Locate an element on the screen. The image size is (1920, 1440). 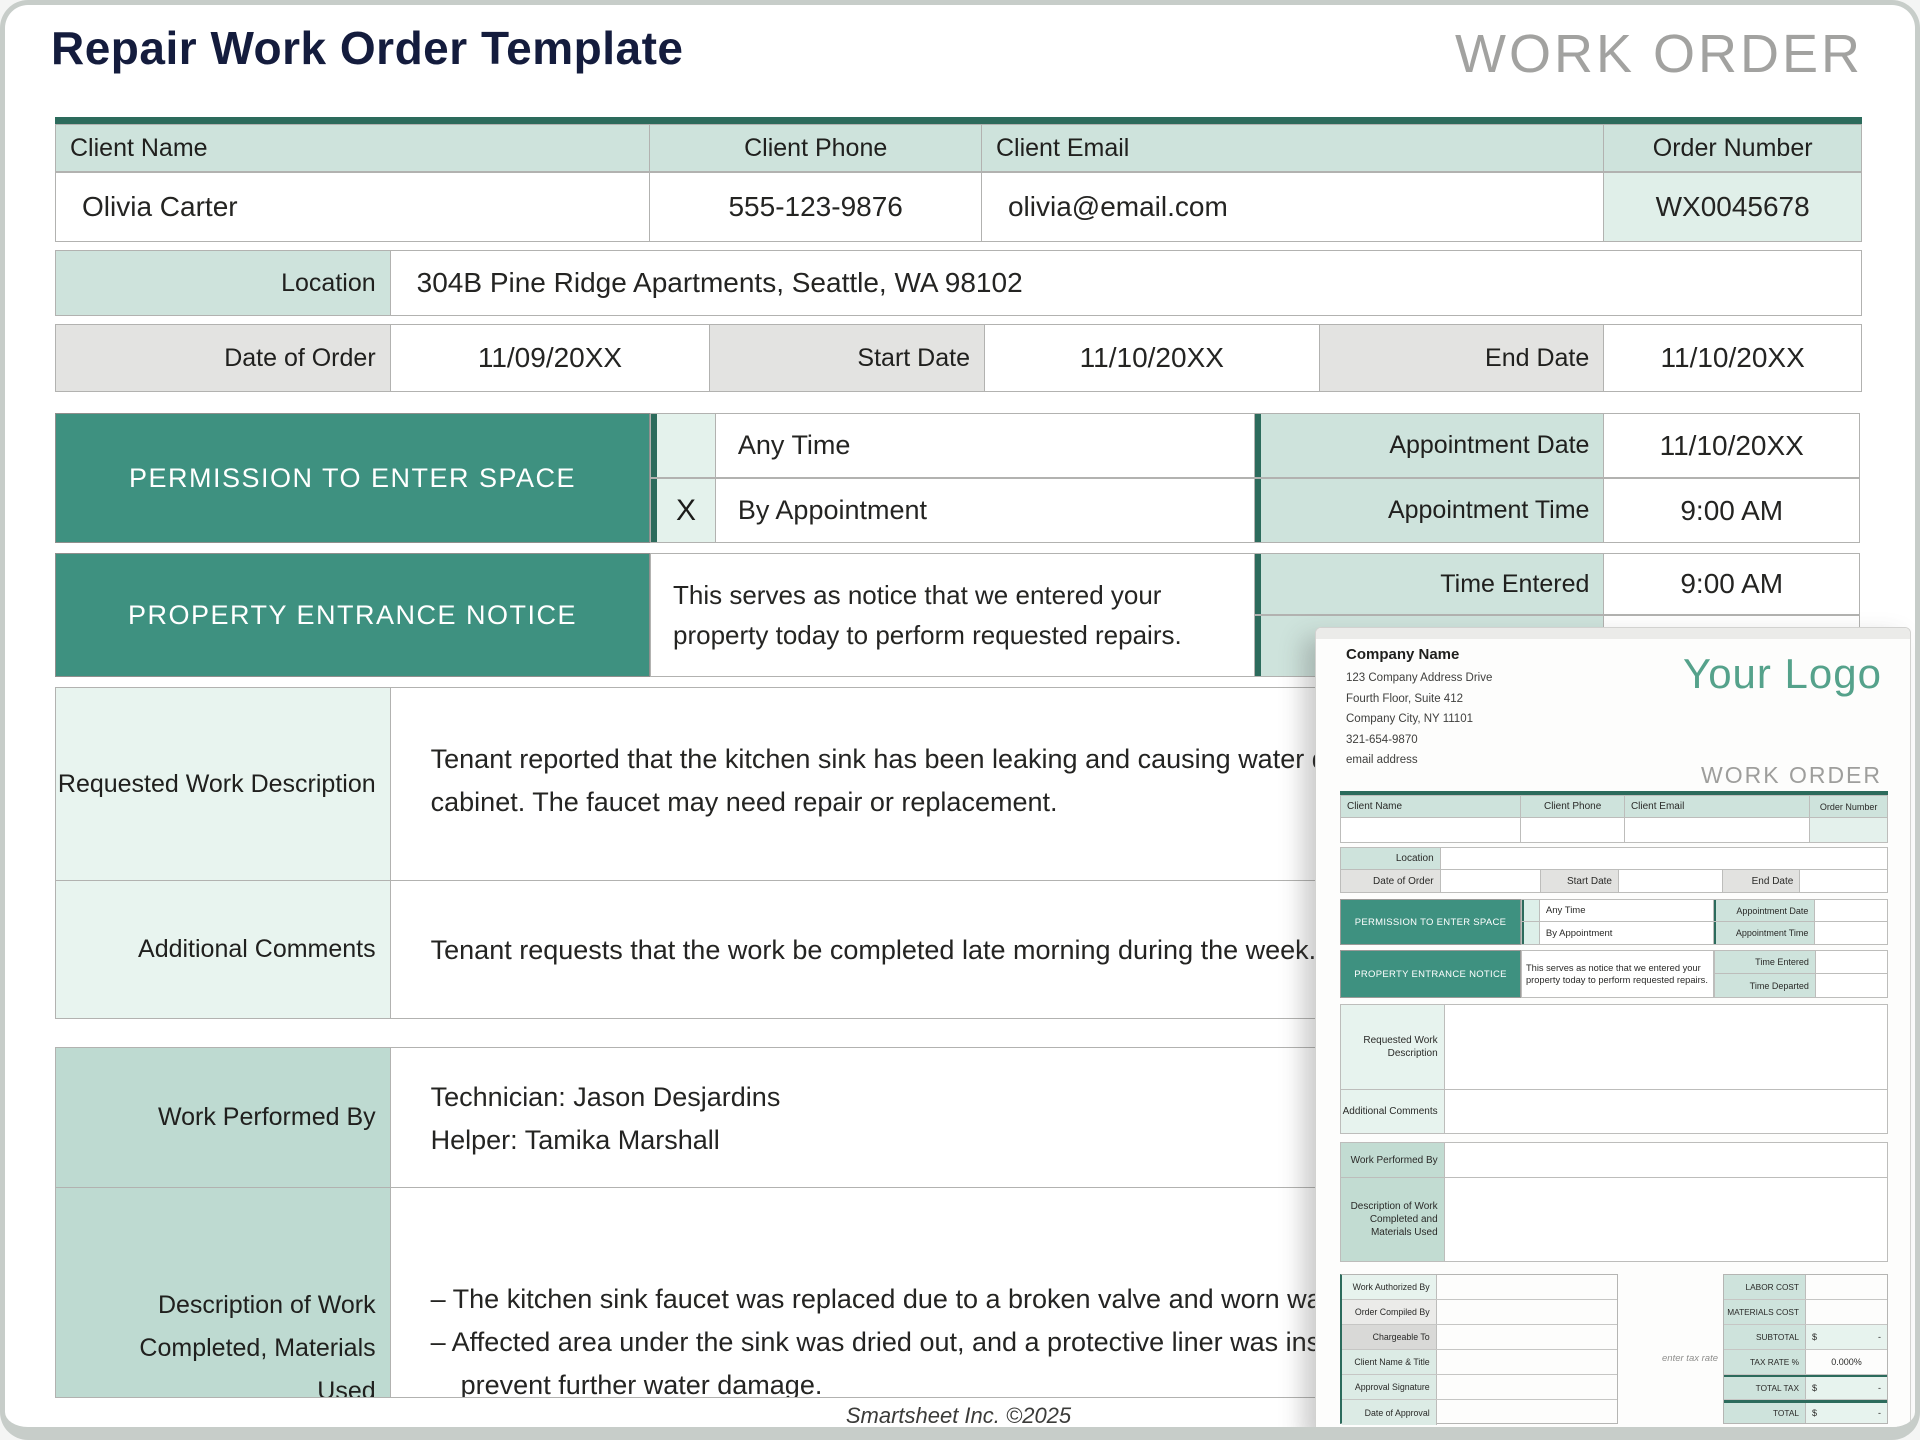
thumb-header-rule is located at coordinates (1614, 793).